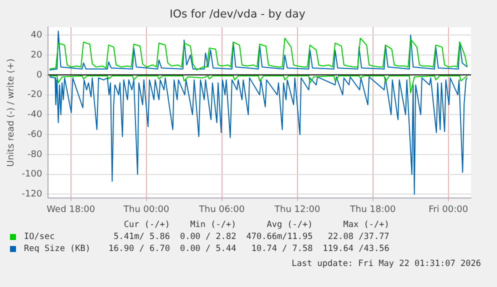  I want to click on y-tick-label: 0, so click(39, 75).